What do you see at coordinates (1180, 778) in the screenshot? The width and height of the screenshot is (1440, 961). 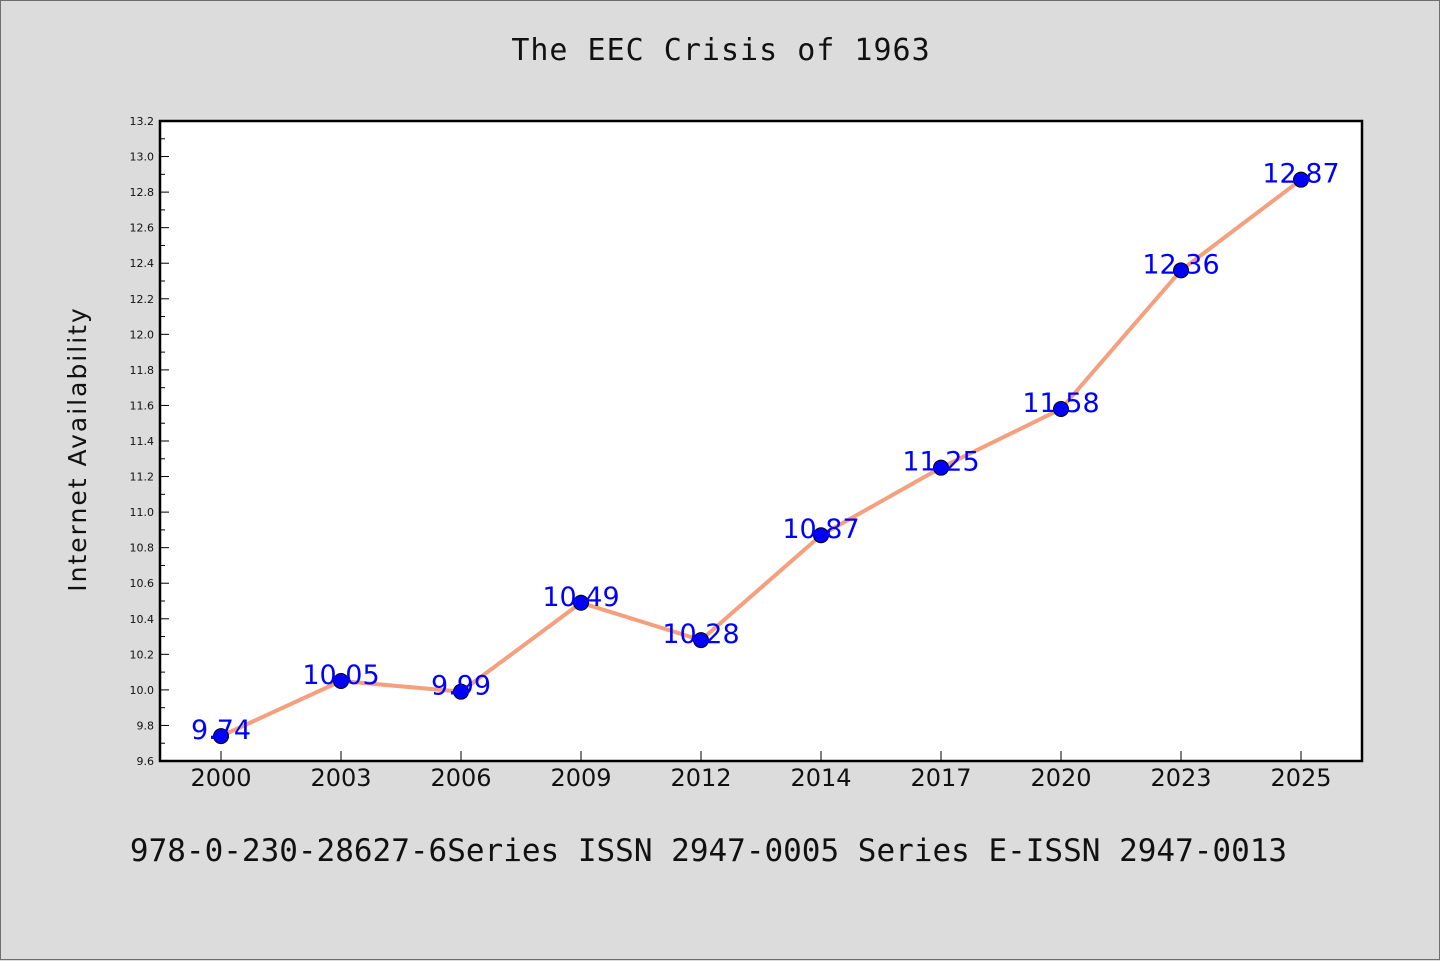 I see `x-tick-label: 2023` at bounding box center [1180, 778].